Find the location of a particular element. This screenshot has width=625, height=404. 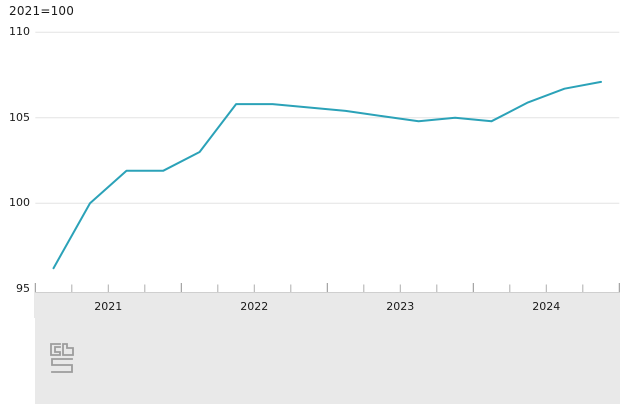

cbs-logo-icon is located at coordinates (62, 358).